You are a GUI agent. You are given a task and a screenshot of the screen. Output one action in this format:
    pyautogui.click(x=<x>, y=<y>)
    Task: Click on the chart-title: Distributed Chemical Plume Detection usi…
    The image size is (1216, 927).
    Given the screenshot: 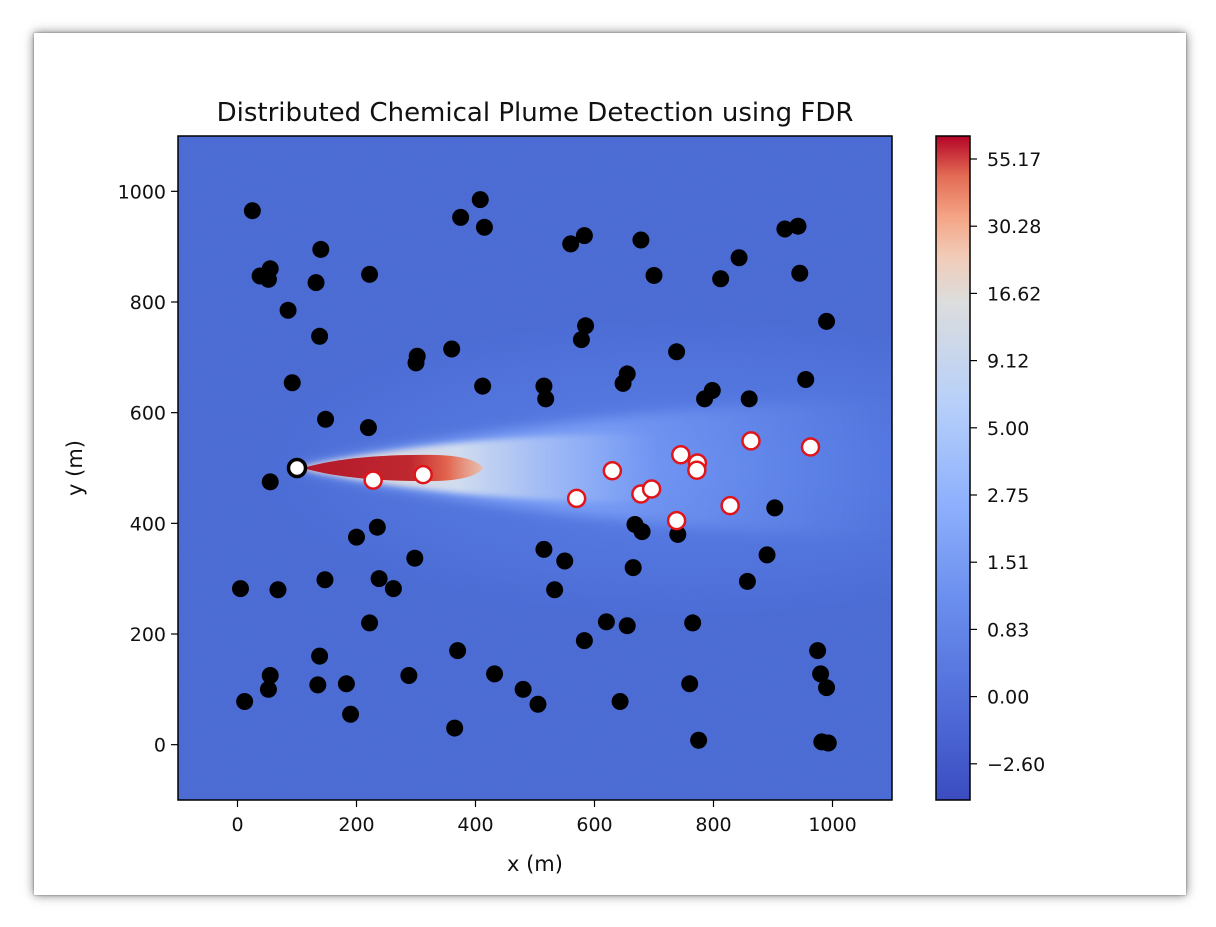 What is the action you would take?
    pyautogui.click(x=535, y=113)
    